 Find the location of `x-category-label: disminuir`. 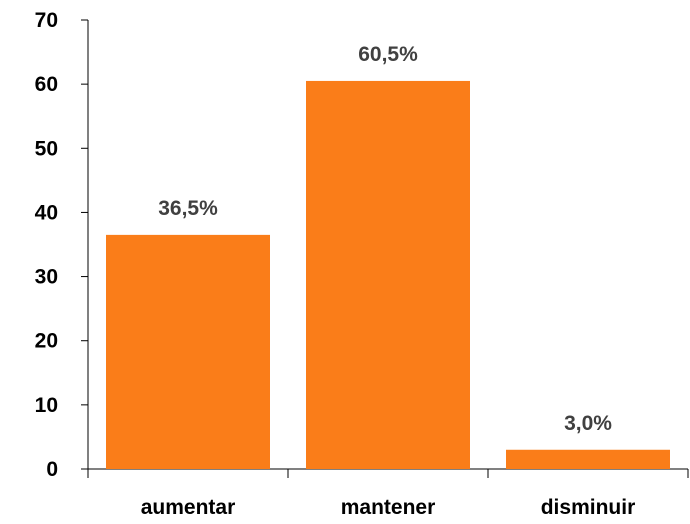

x-category-label: disminuir is located at coordinates (588, 507).